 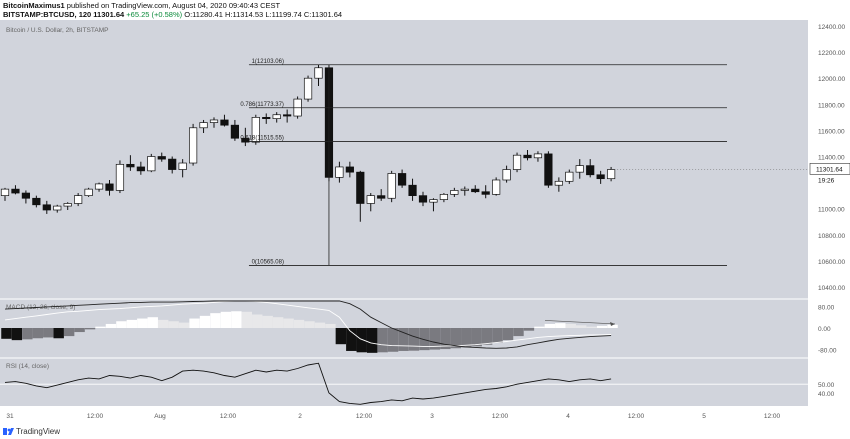 What do you see at coordinates (831, 53) in the screenshot?
I see `price-tick-label: 12200.00` at bounding box center [831, 53].